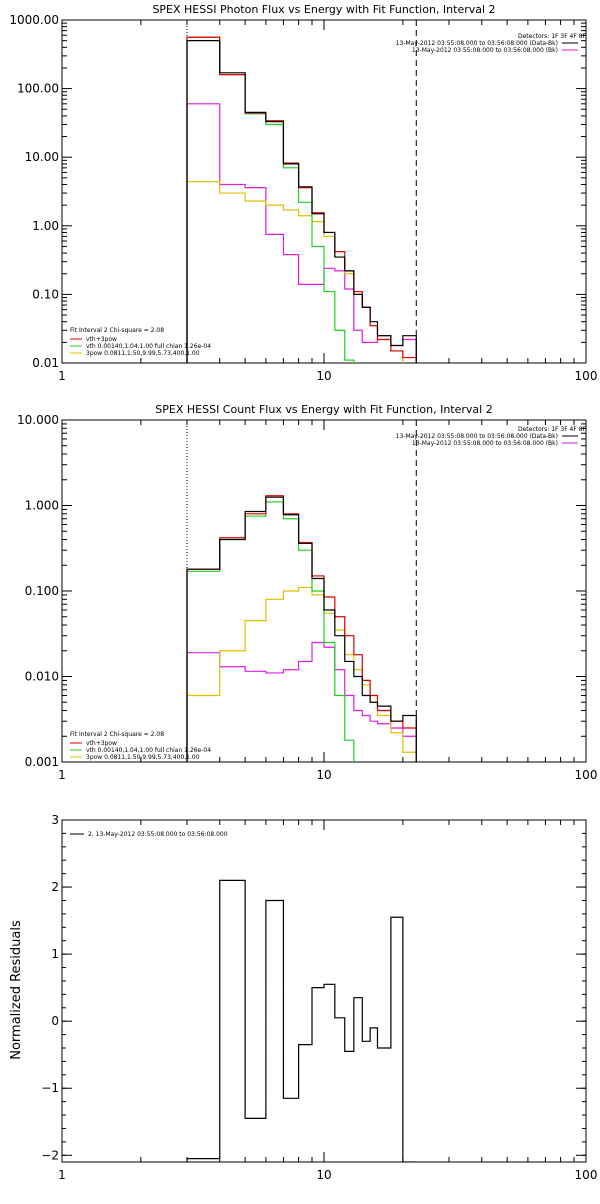  What do you see at coordinates (117, 330) in the screenshot?
I see `photon-fit-interval-label: Fit Interval 2 Chi-square = 2.08` at bounding box center [117, 330].